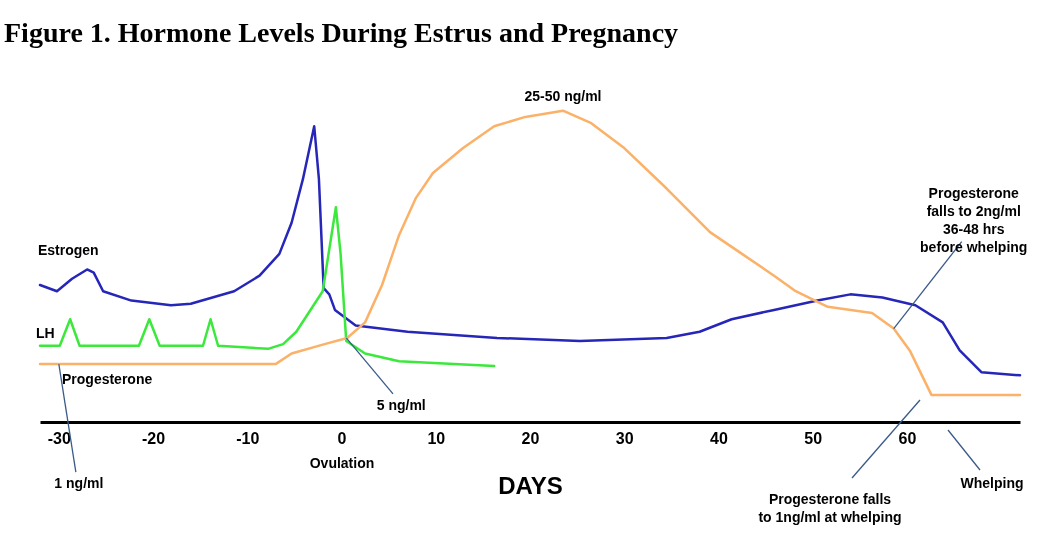 This screenshot has width=1042, height=550. I want to click on text: Progesterone falls to 1ng/ml at whelping, so click(830, 508).